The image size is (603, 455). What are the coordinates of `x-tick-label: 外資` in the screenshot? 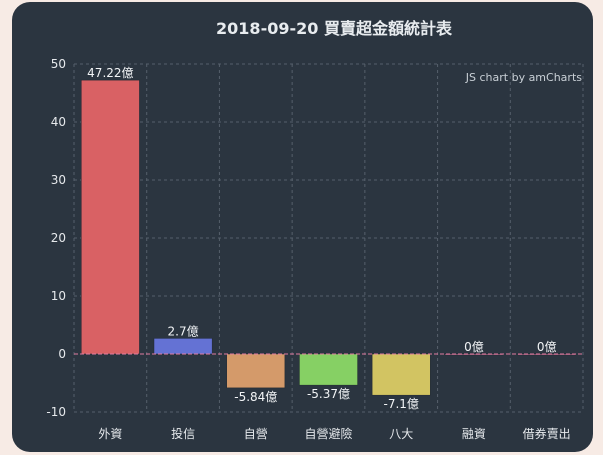 It's located at (110, 434).